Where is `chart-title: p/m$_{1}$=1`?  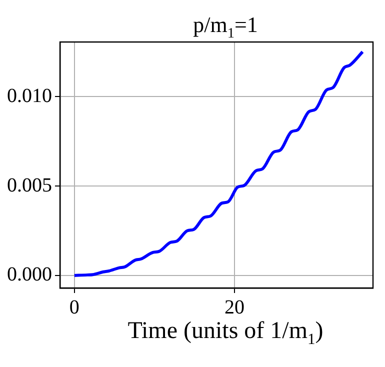 chart-title: p/m$_{1}$=1 is located at coordinates (225, 27).